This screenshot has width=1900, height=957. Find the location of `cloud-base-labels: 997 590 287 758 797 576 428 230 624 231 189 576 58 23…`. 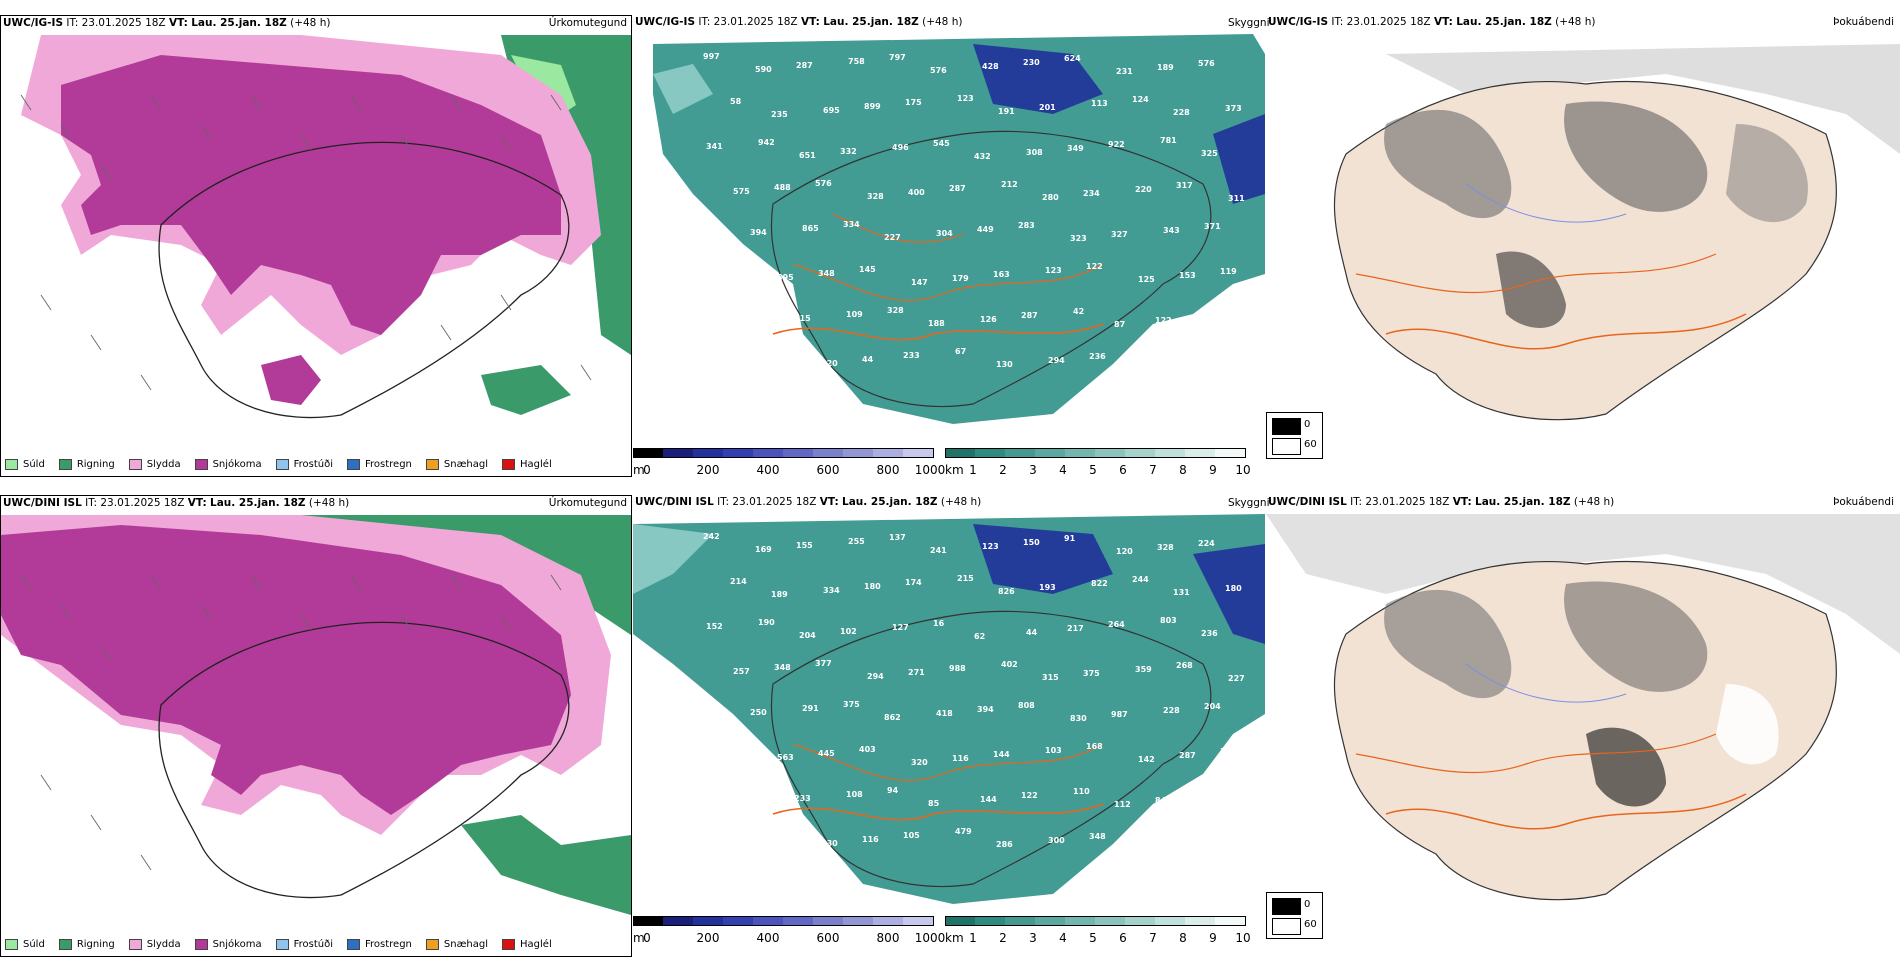

cloud-base-labels: 997 590 287 758 797 576 428 230 624 231 189 576 58 23… is located at coordinates (974, 210).